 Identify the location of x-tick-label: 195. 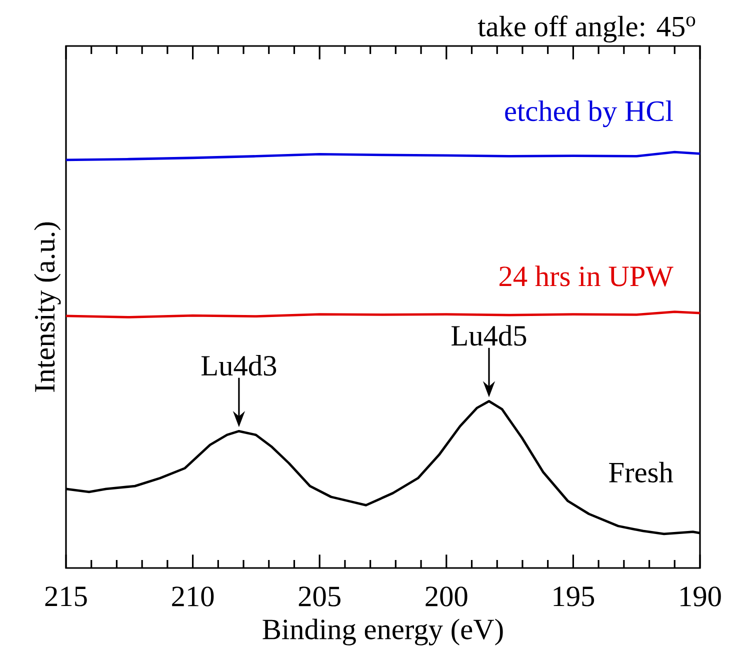
(574, 596).